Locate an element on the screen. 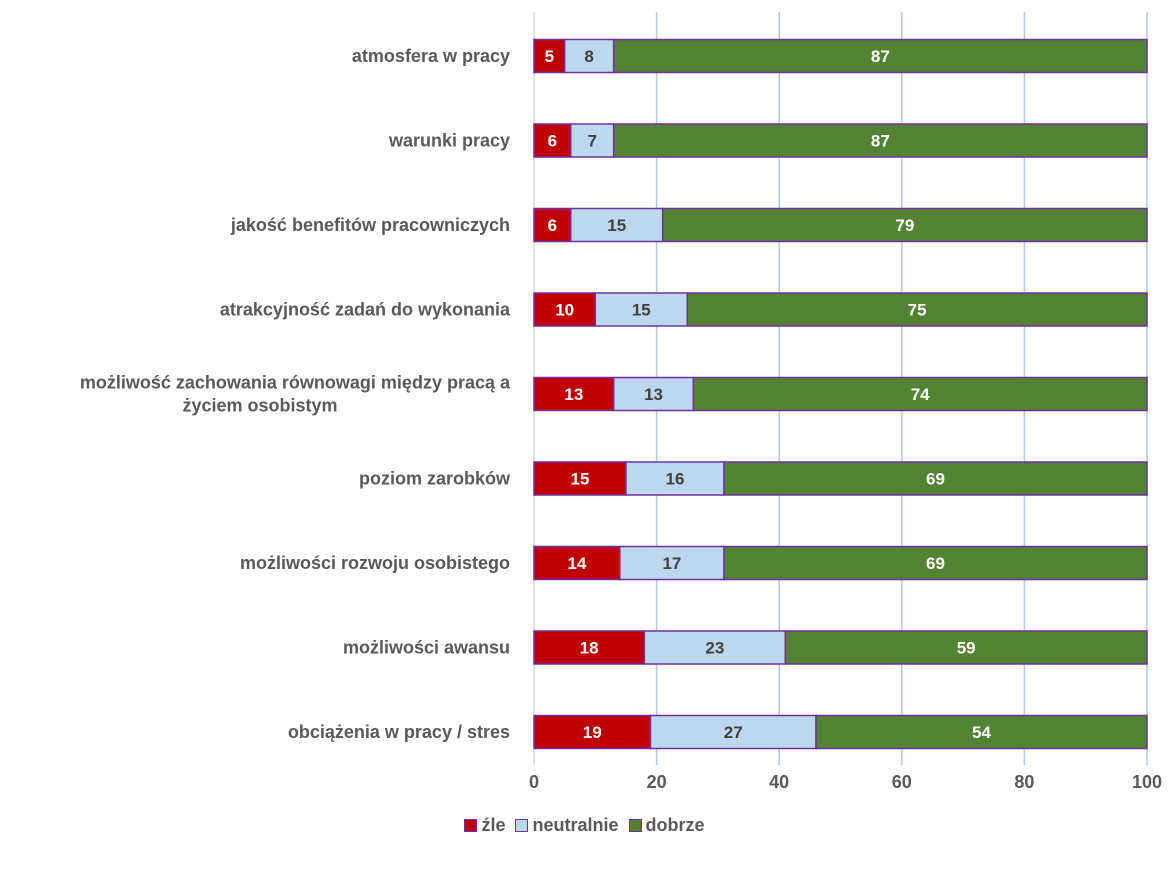  legend-label: źle is located at coordinates (493, 825).